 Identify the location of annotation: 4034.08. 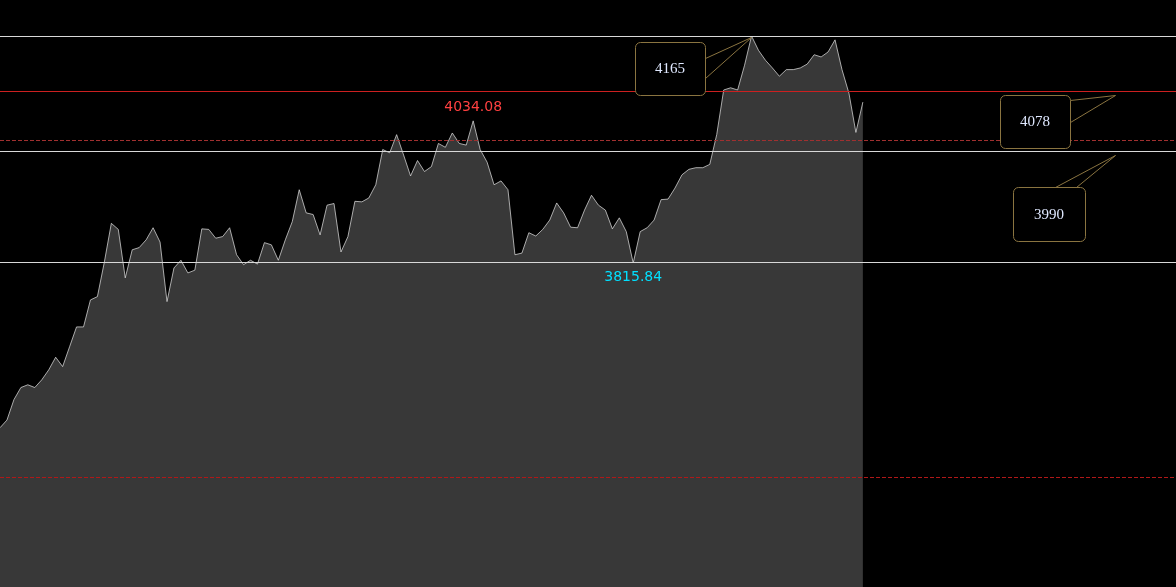
(473, 105).